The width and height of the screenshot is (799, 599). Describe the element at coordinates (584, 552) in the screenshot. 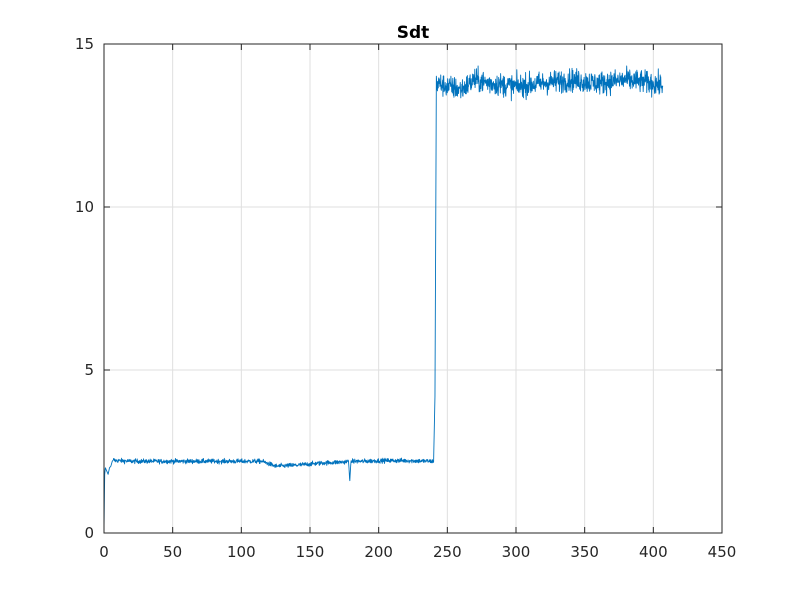

I see `x-tick-label: 350` at that location.